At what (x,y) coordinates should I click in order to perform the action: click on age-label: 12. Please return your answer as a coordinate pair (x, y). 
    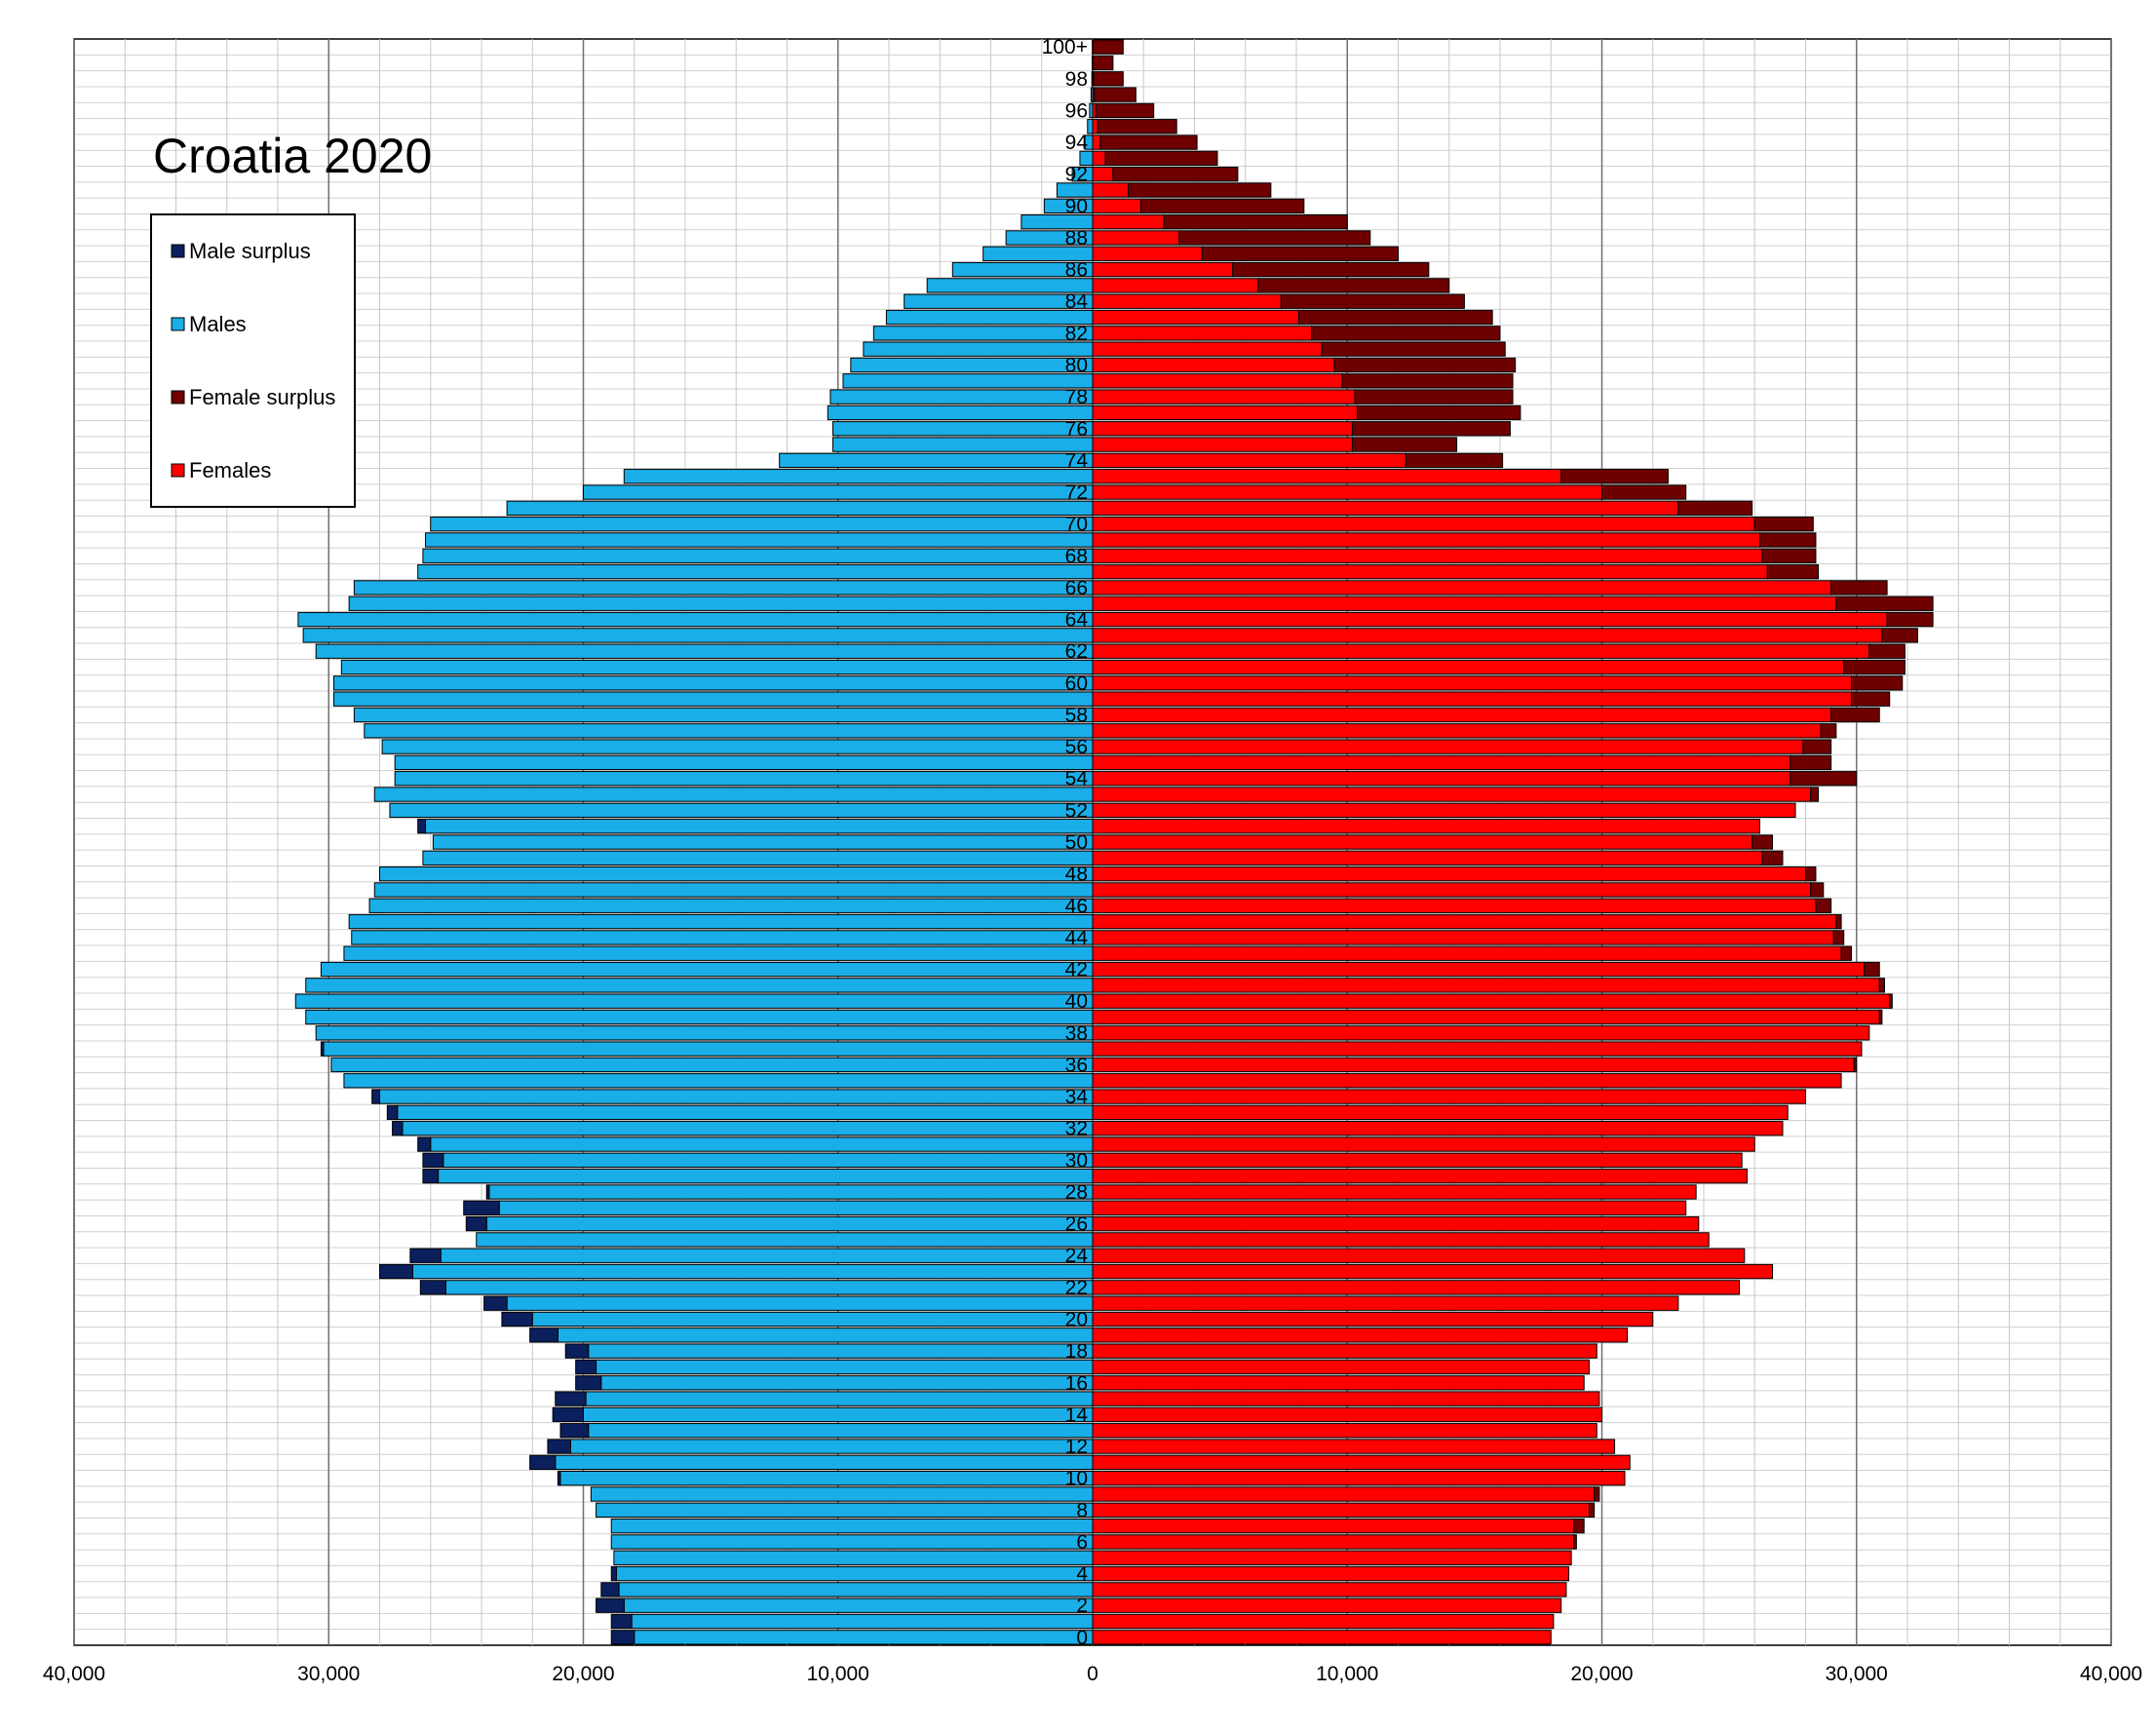
    Looking at the image, I should click on (1076, 1447).